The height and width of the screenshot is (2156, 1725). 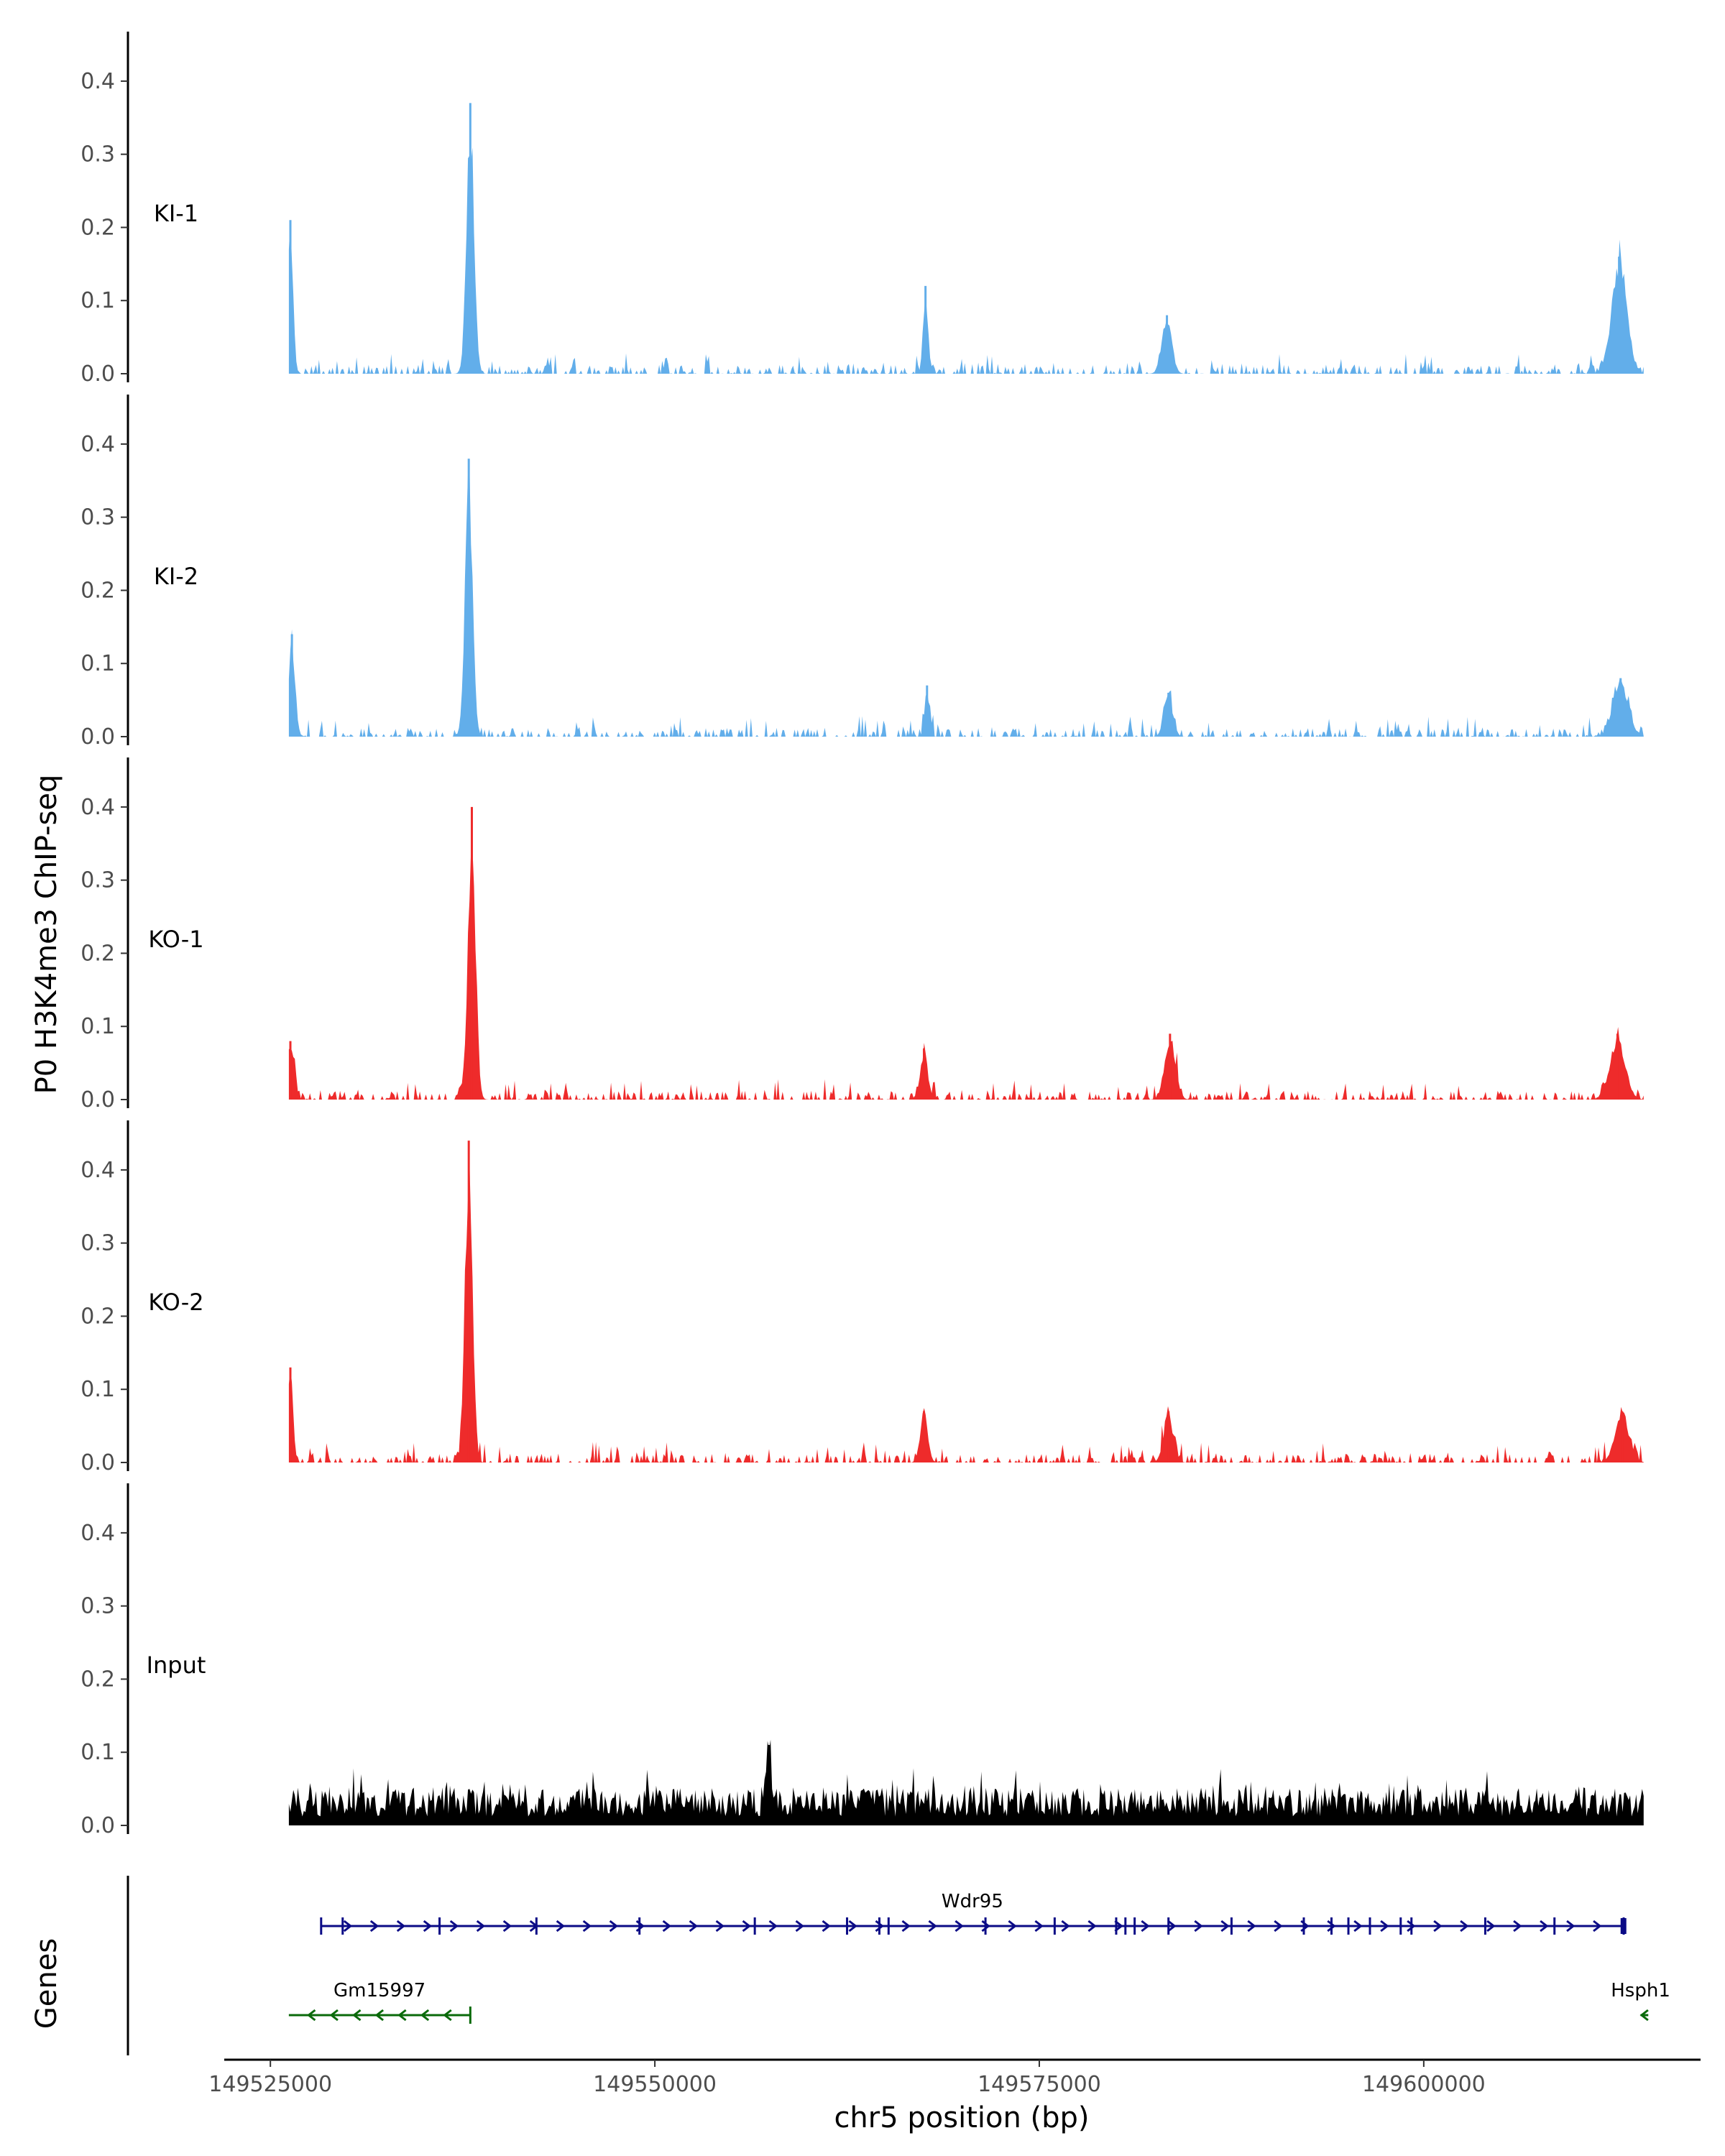 What do you see at coordinates (898, 1965) in the screenshot?
I see `gene-annotation-panel: Wdr95 Gm15997 Hsph1` at bounding box center [898, 1965].